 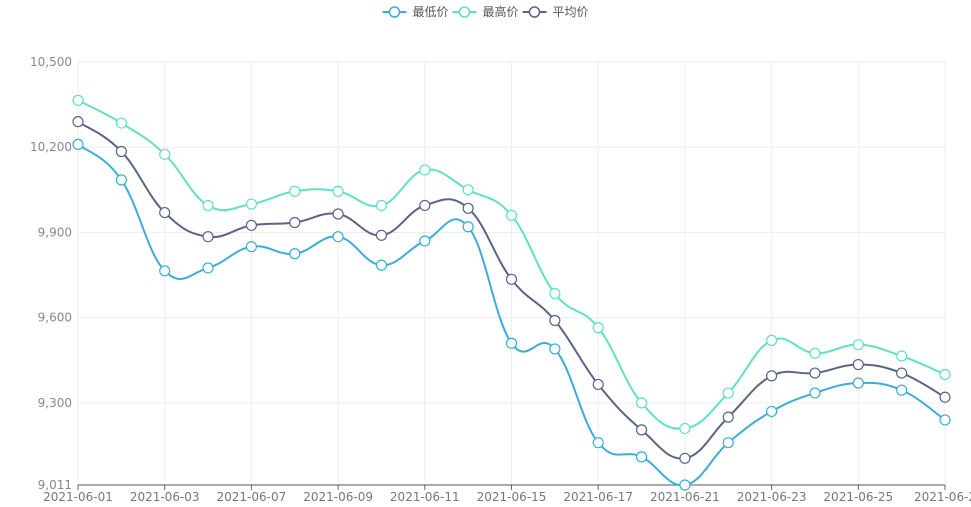 I want to click on x-tick-label: 2021-06-11, so click(x=425, y=496).